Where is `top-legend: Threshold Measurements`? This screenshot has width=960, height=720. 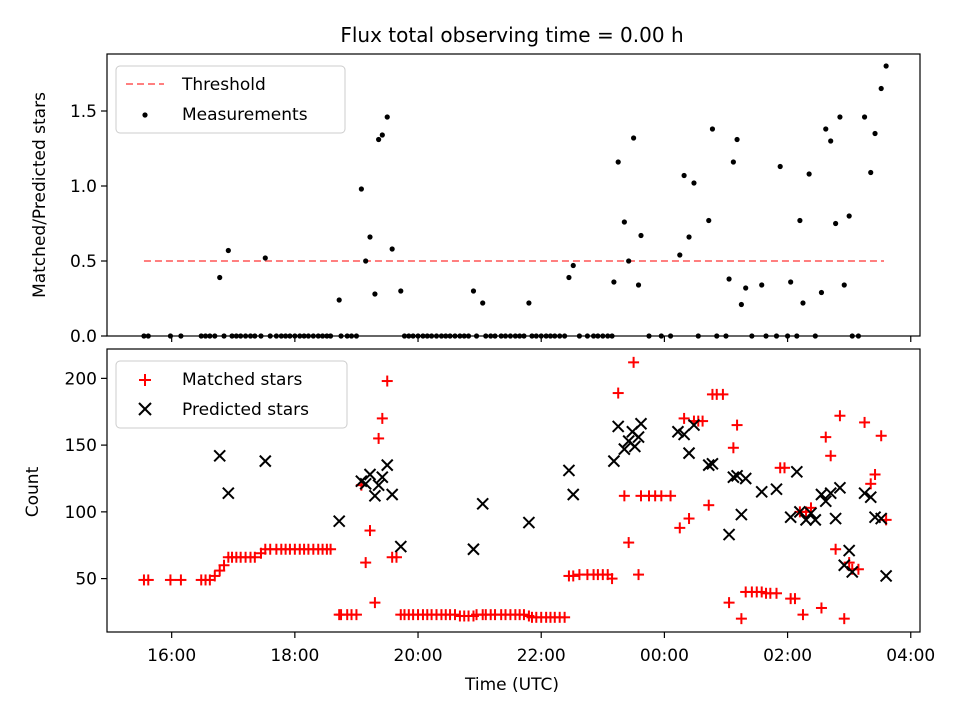 top-legend: Threshold Measurements is located at coordinates (230, 99).